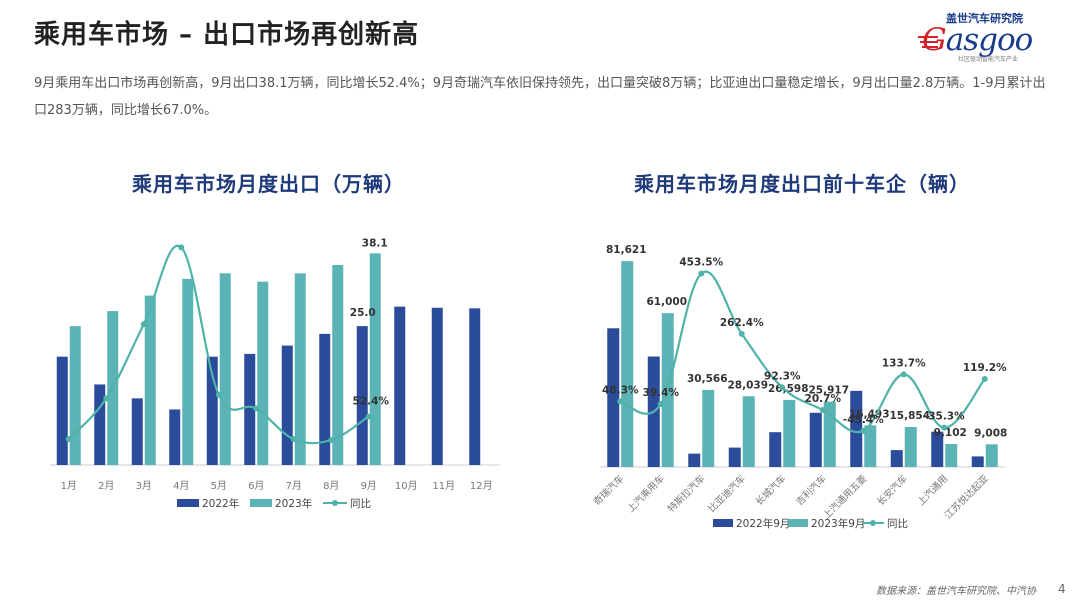  I want to click on legend-swatch-2023-sep, so click(798, 523).